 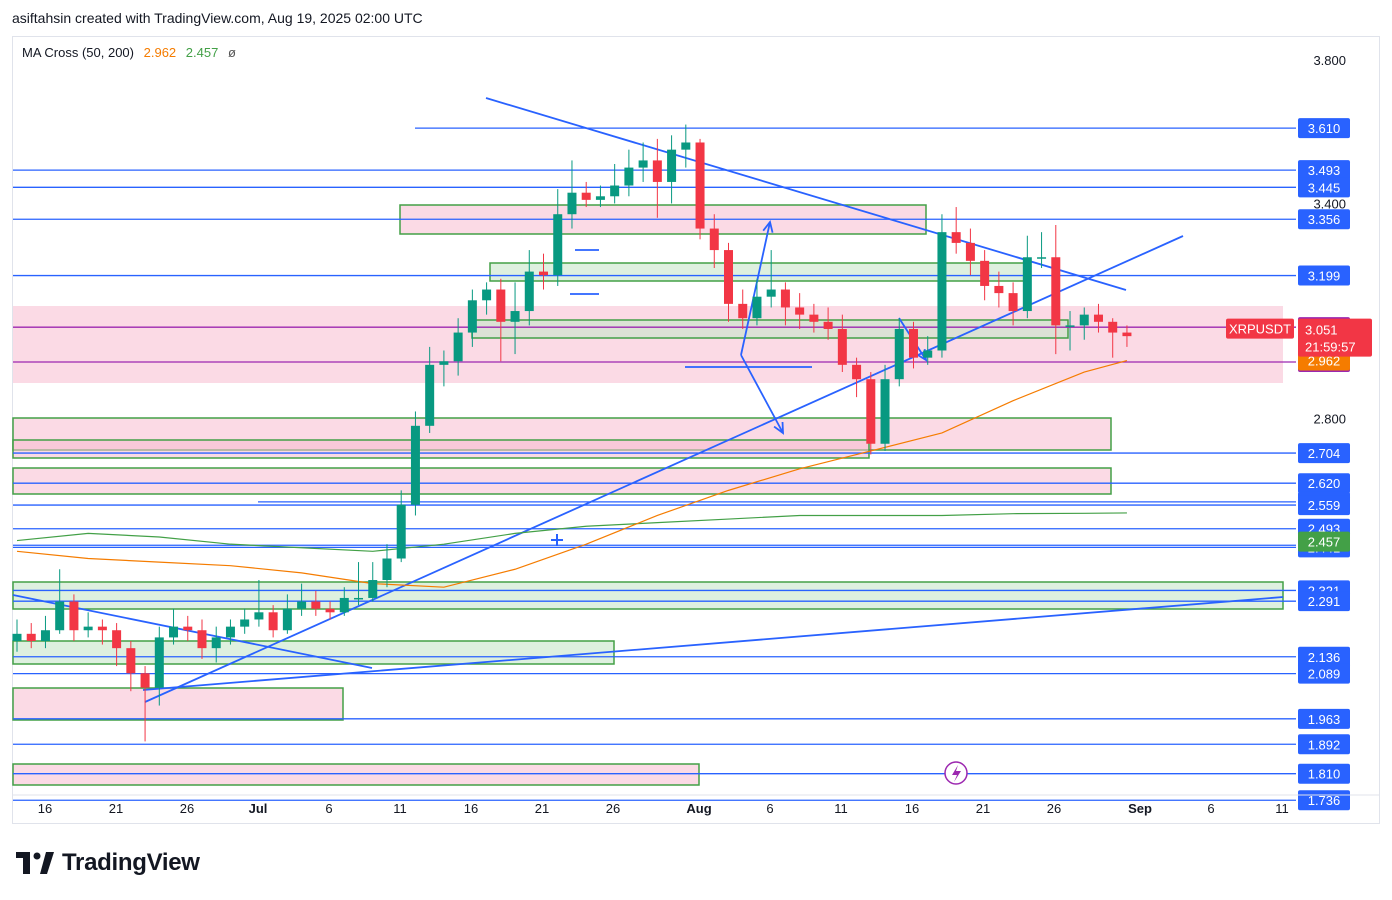 I want to click on price-level-badge: 2.620, so click(x=1324, y=483).